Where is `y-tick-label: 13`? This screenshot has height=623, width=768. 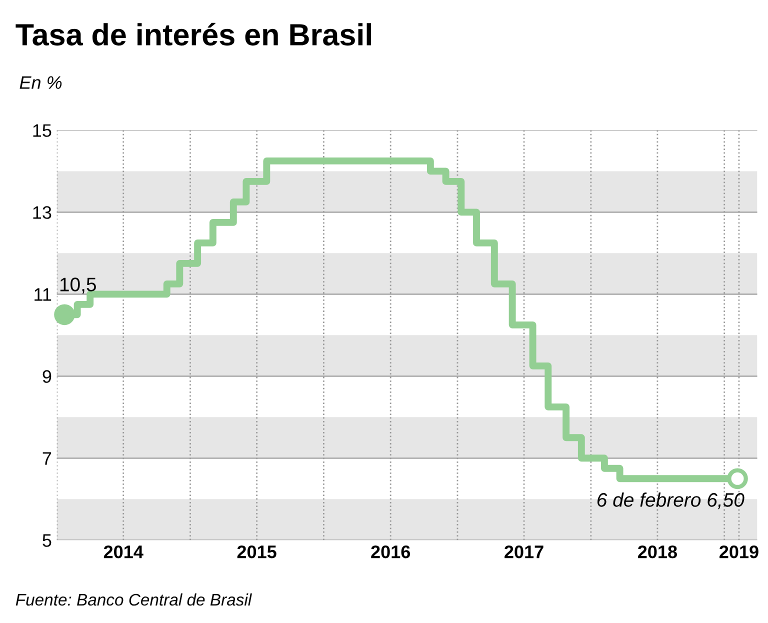
y-tick-label: 13 is located at coordinates (42, 212).